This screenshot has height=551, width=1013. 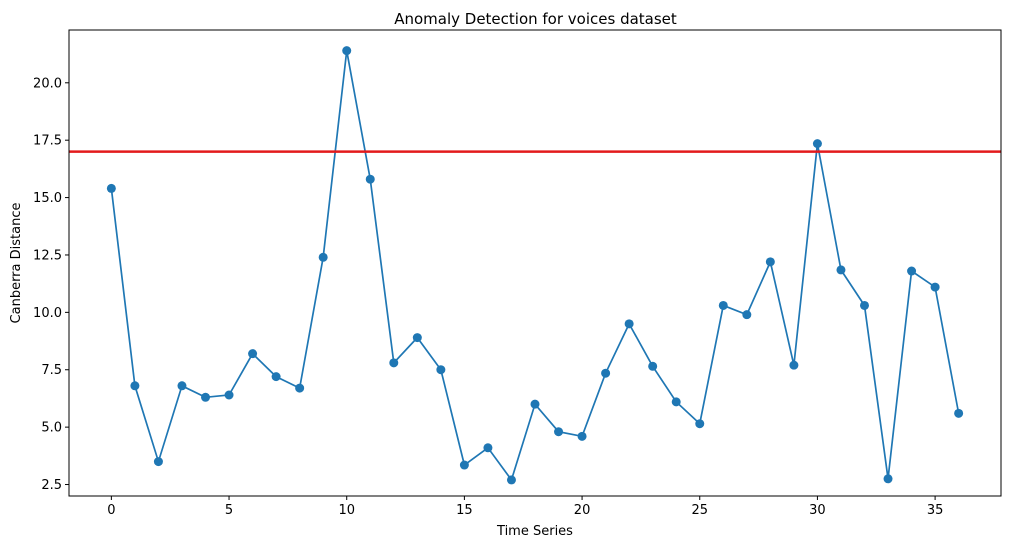 What do you see at coordinates (51, 370) in the screenshot?
I see `y-tick-label: 7.5` at bounding box center [51, 370].